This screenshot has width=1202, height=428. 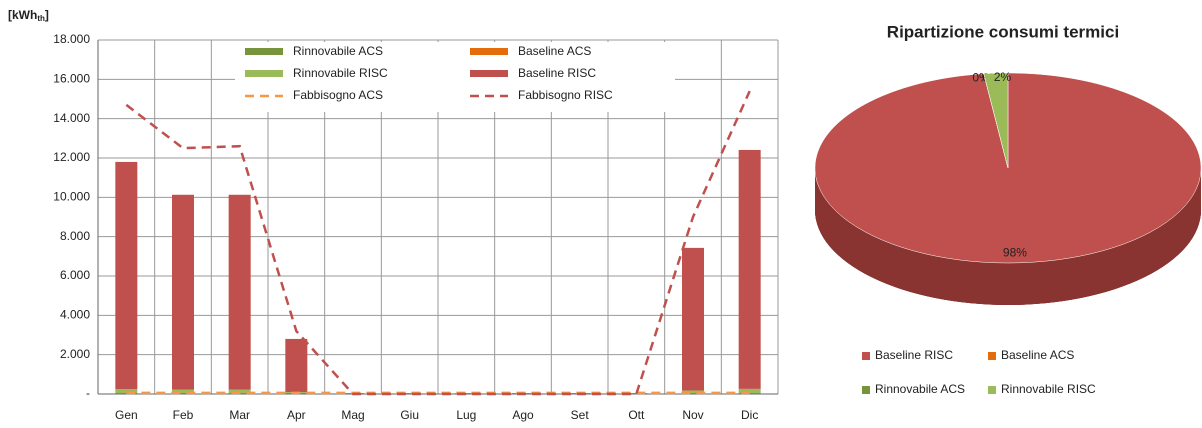 I want to click on y-axis-label: [kWhth], so click(x=28, y=15).